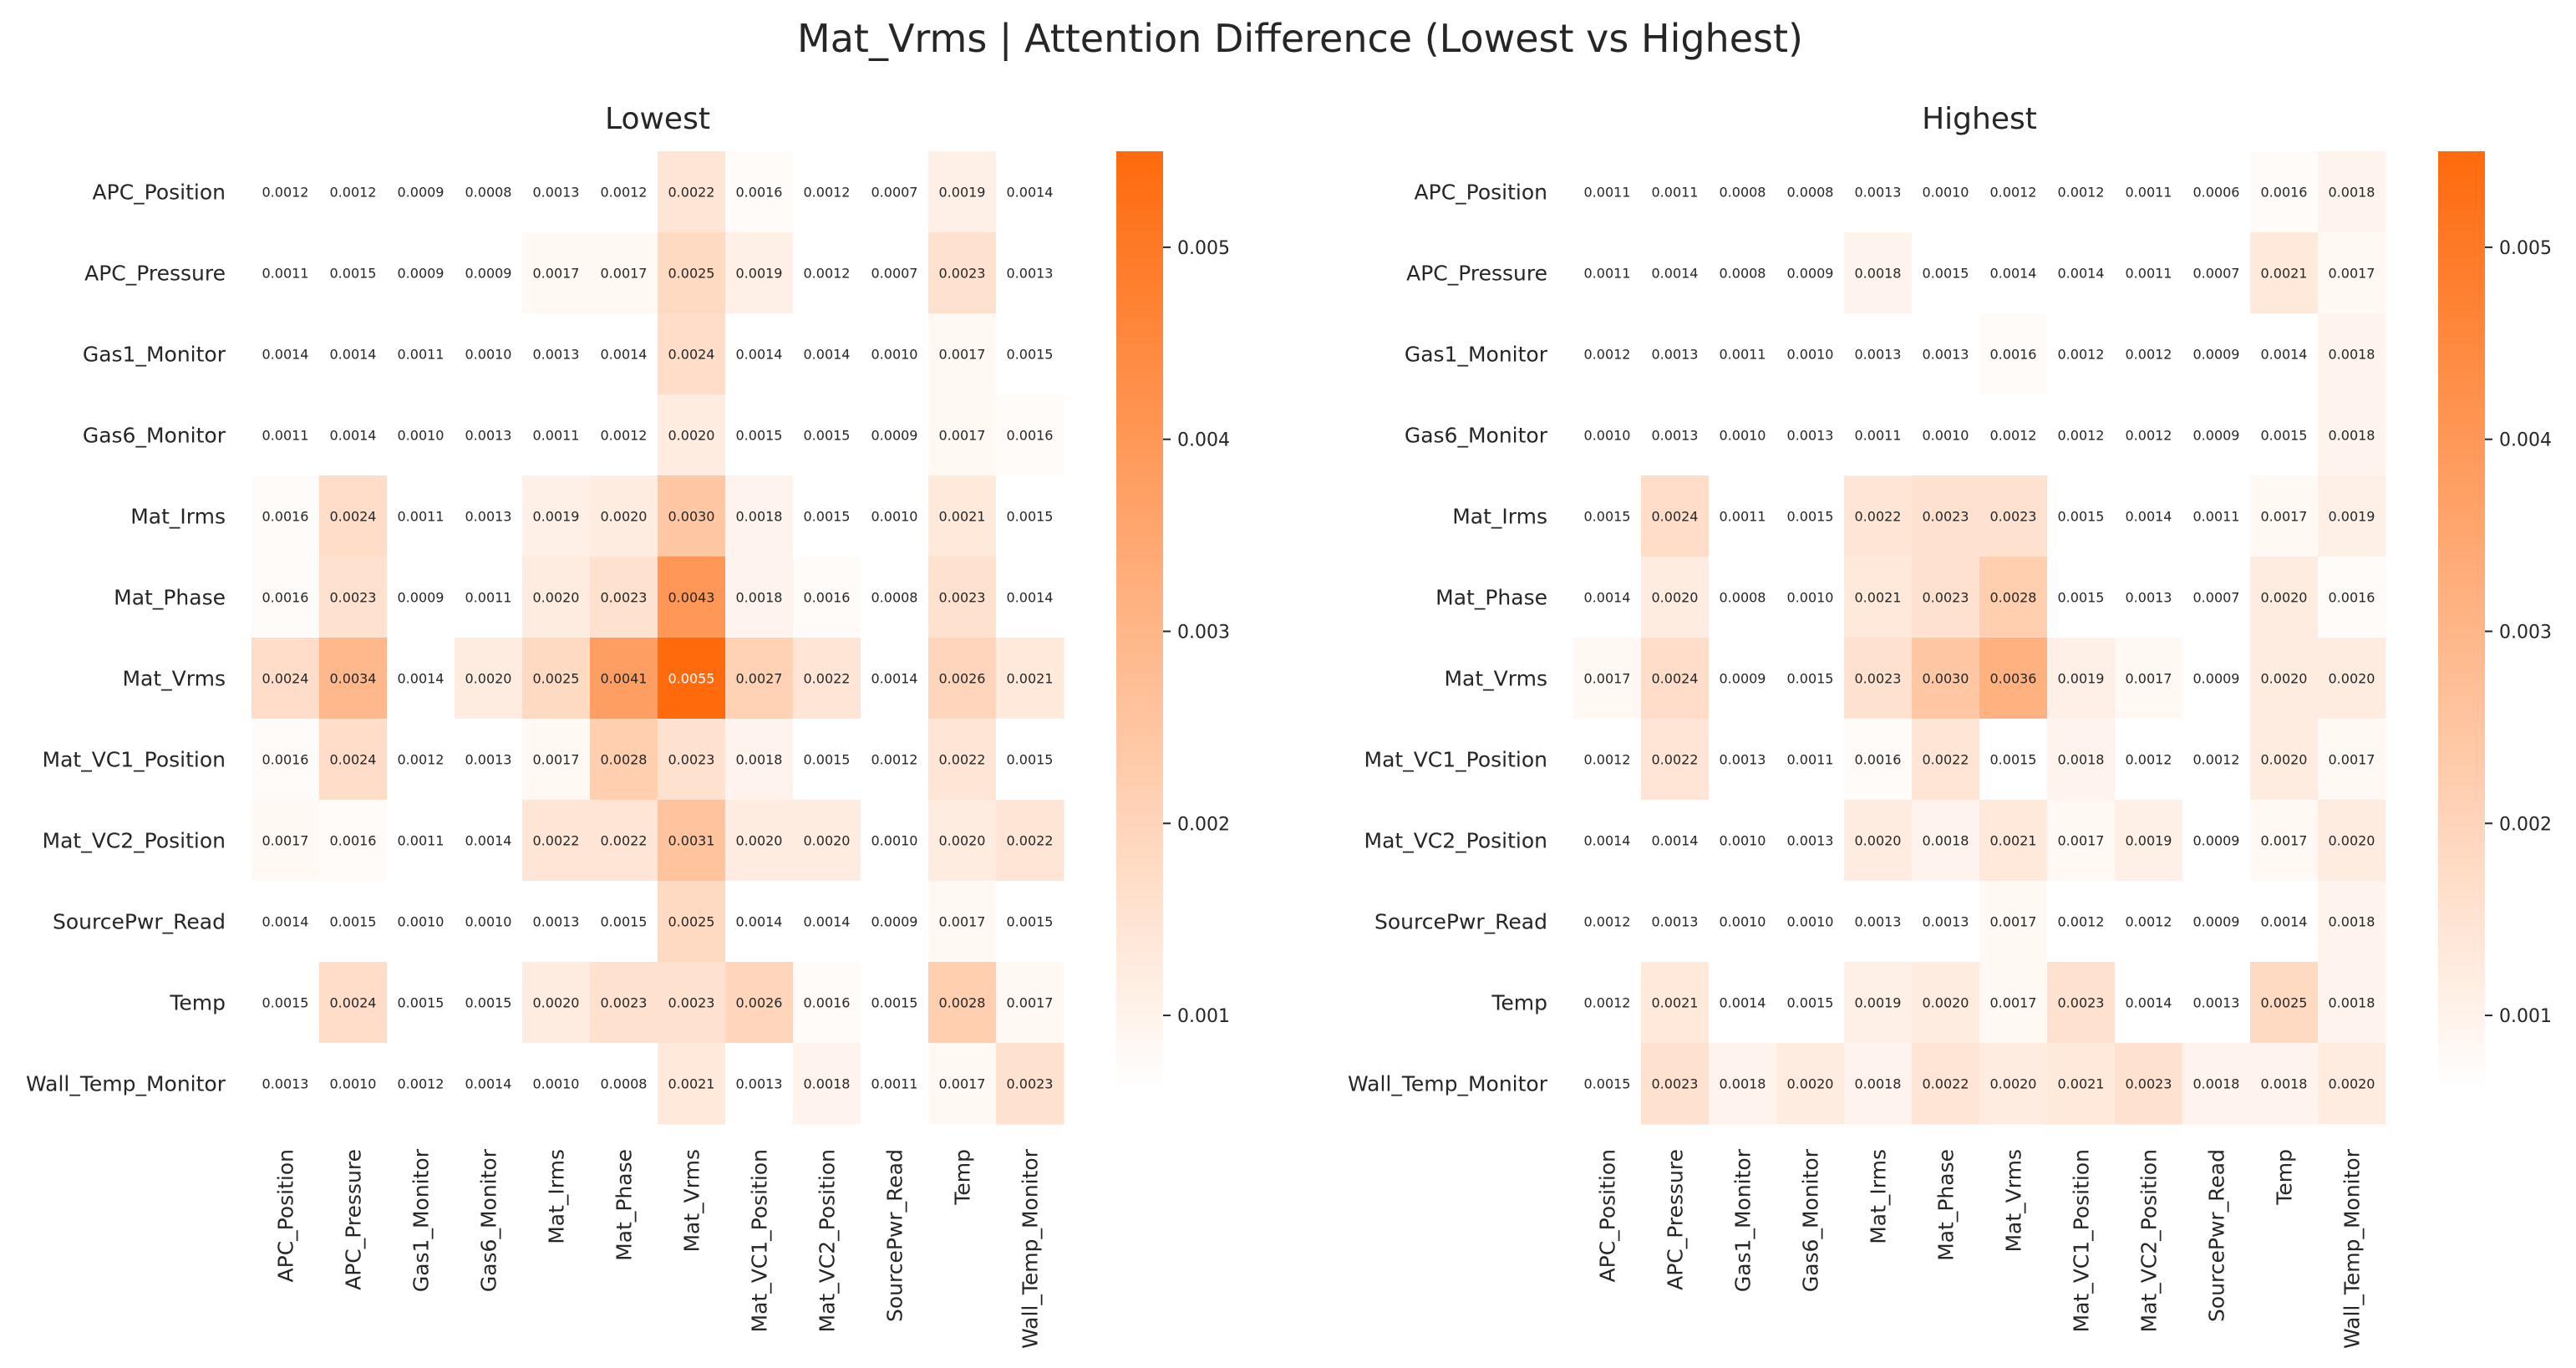  What do you see at coordinates (1476, 355) in the screenshot?
I see `row-label: Gas1_Monitor` at bounding box center [1476, 355].